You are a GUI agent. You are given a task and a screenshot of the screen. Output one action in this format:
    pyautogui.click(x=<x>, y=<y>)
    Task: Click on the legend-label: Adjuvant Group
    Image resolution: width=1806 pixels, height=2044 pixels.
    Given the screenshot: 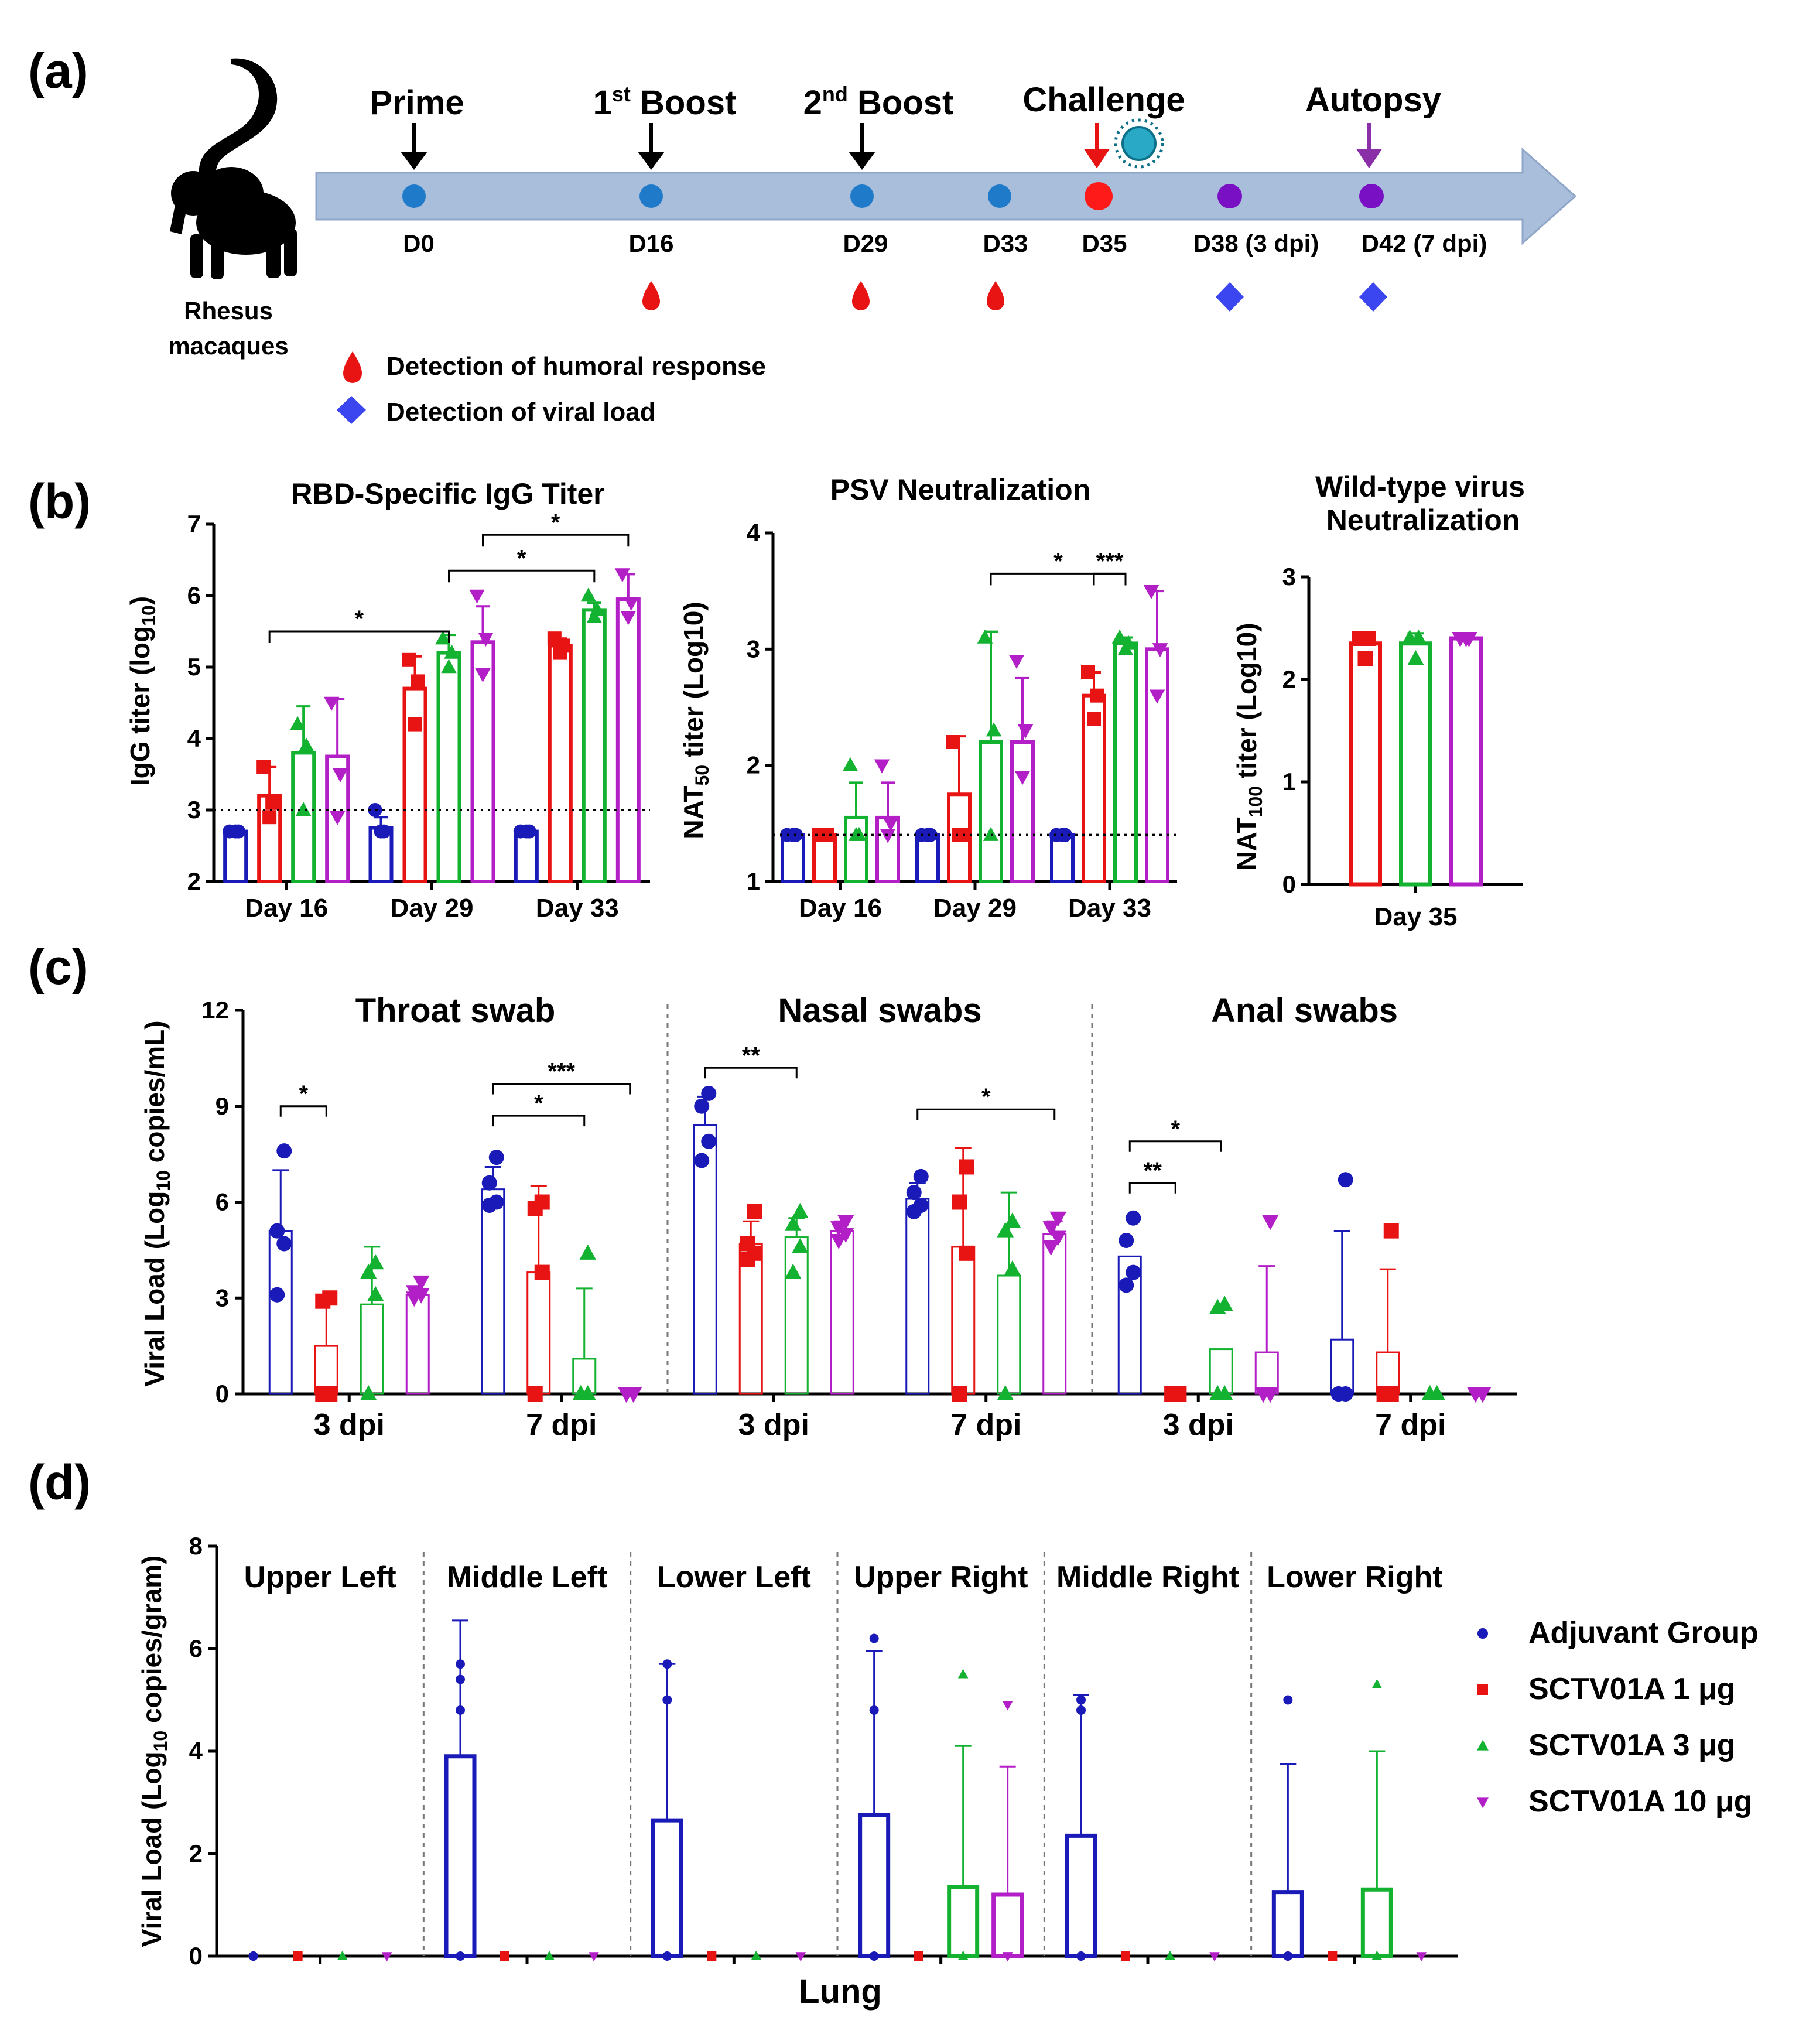 What is the action you would take?
    pyautogui.click(x=1644, y=1633)
    